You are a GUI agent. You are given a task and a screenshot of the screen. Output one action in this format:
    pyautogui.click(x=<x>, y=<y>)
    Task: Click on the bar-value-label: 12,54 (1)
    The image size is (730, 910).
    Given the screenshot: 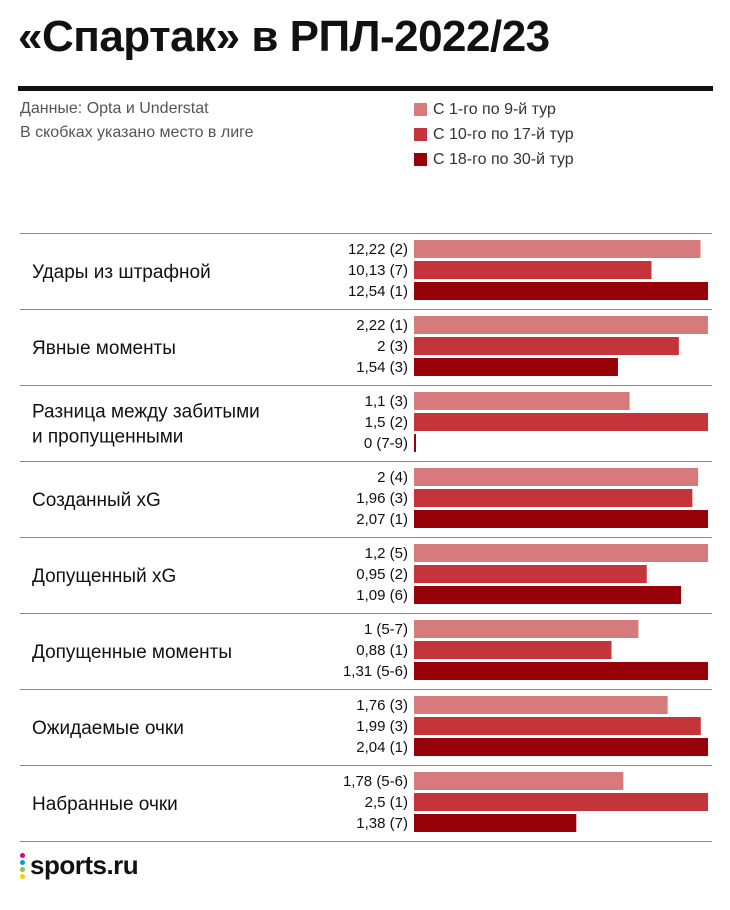 What is the action you would take?
    pyautogui.click(x=378, y=291)
    